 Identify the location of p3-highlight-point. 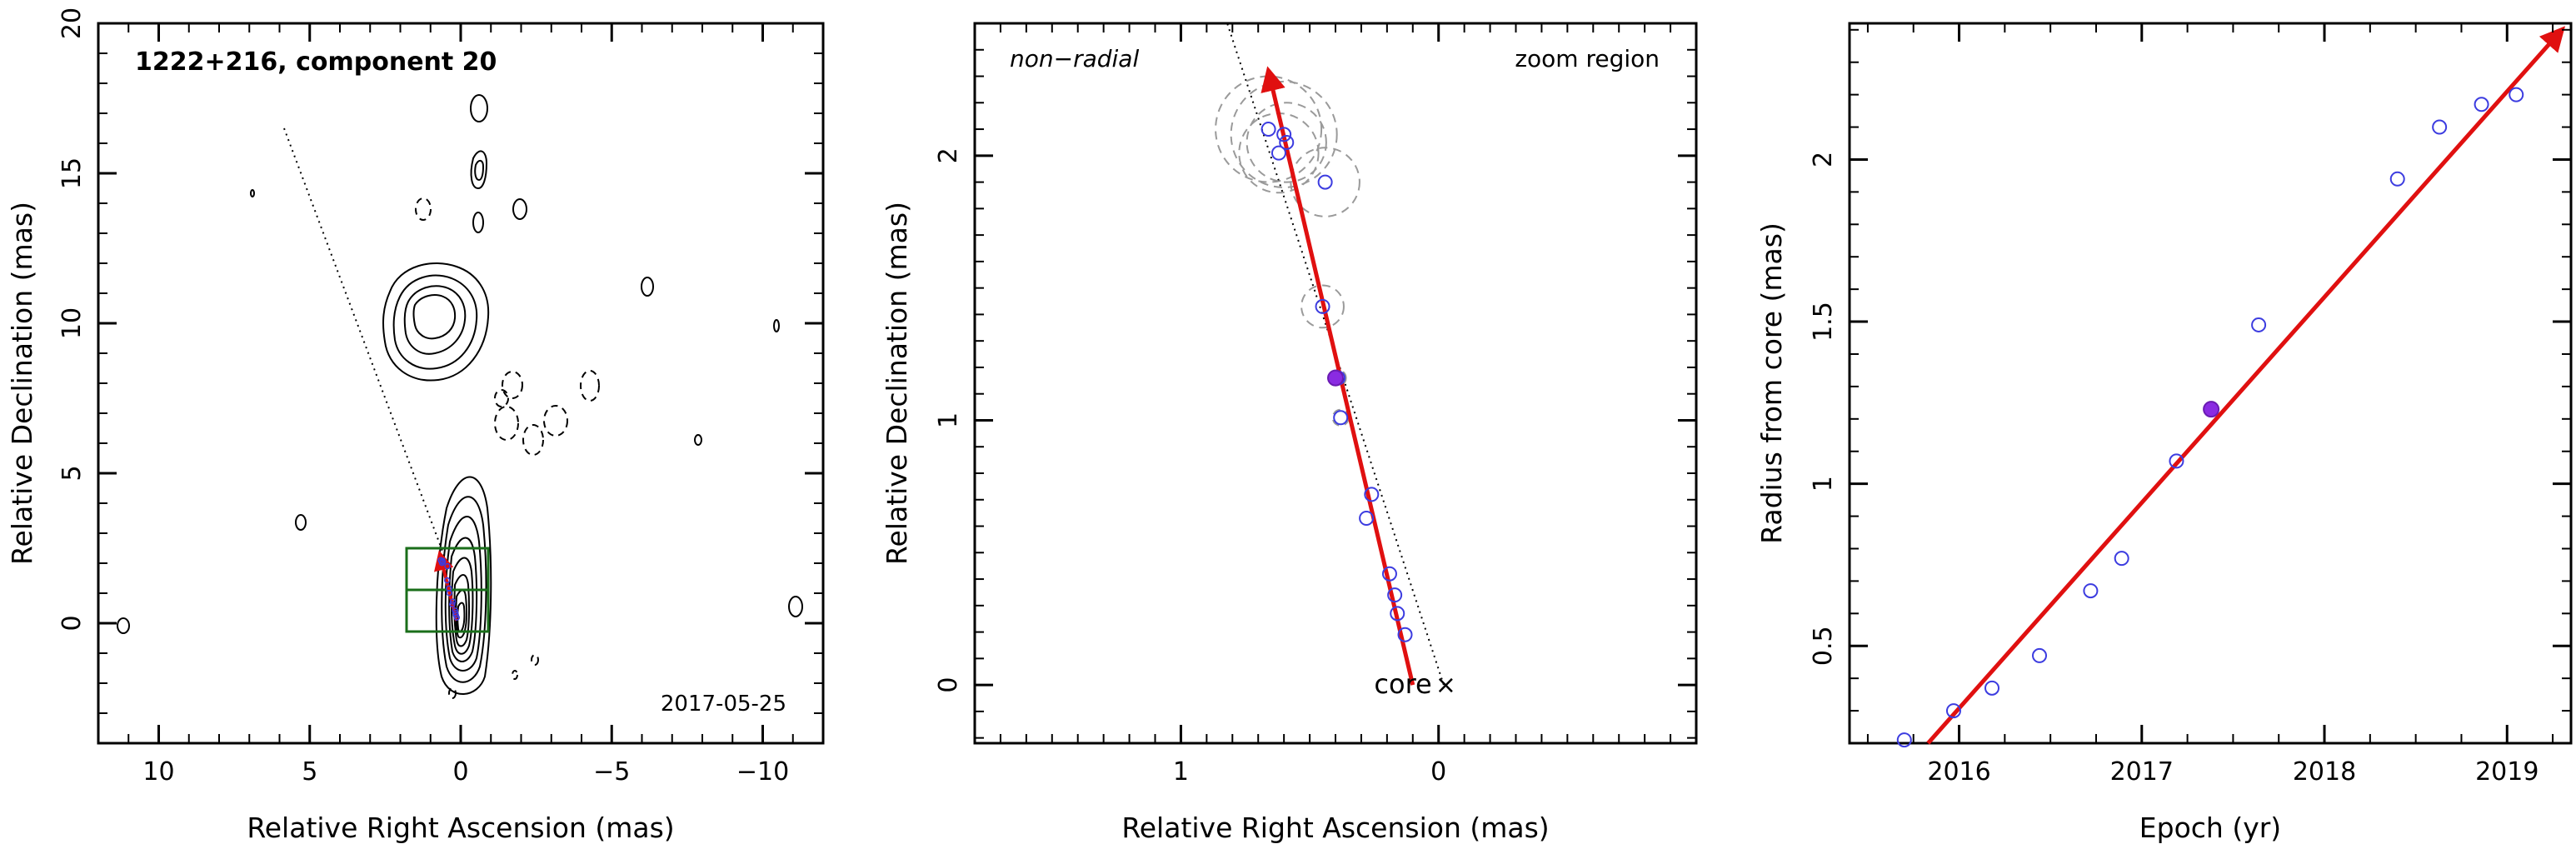
(2211, 409).